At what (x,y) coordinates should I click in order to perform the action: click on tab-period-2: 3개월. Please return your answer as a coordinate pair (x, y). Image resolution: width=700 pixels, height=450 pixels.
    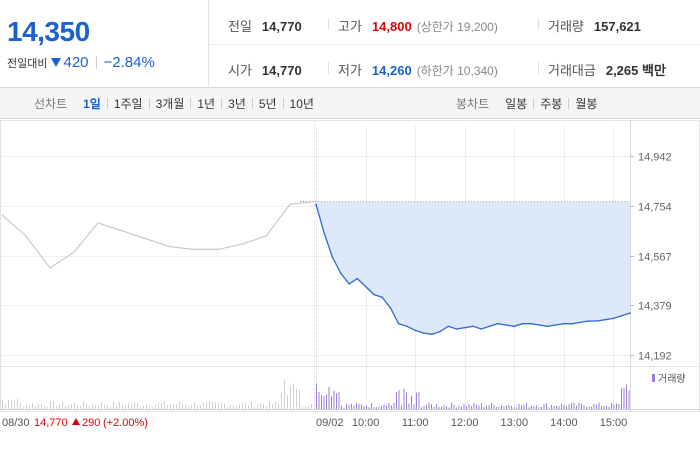
    Looking at the image, I should click on (170, 104).